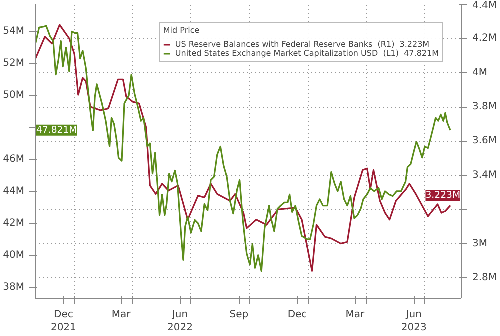 This screenshot has height=336, width=500. Describe the element at coordinates (57, 130) in the screenshot. I see `annotation: 47.821M` at that location.